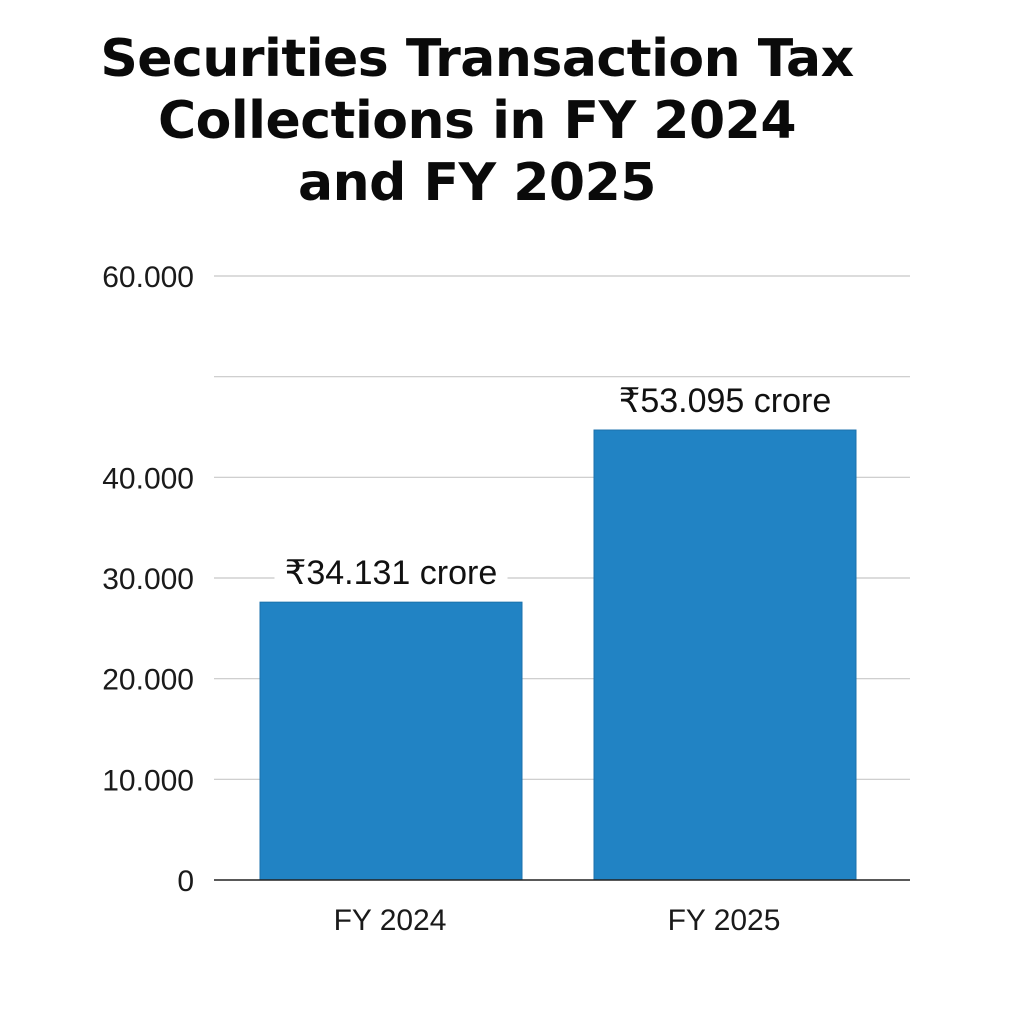  Describe the element at coordinates (390, 920) in the screenshot. I see `x-category-label: FY 2024` at that location.